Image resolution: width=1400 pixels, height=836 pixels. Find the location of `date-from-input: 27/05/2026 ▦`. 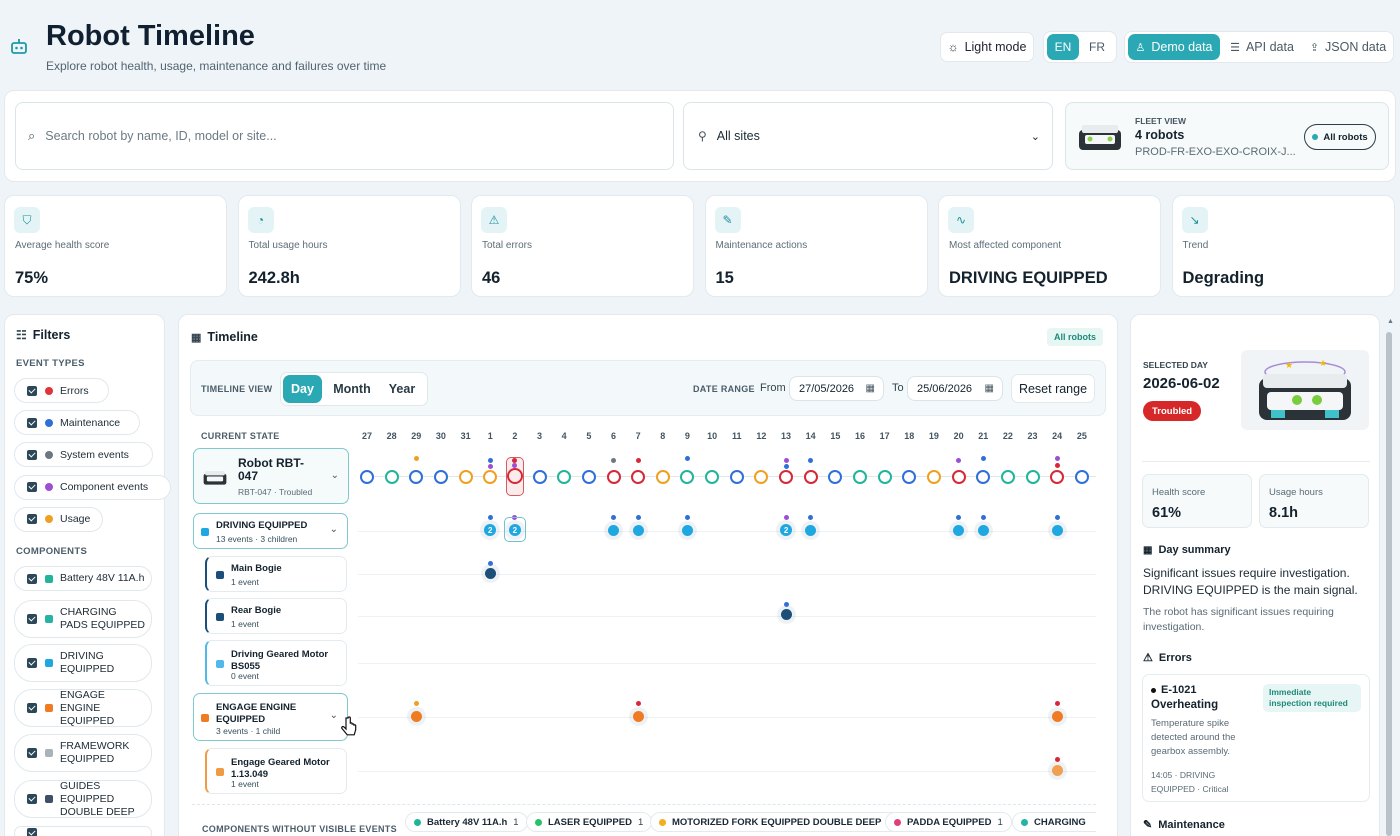

date-from-input: 27/05/2026 ▦ is located at coordinates (836, 388).